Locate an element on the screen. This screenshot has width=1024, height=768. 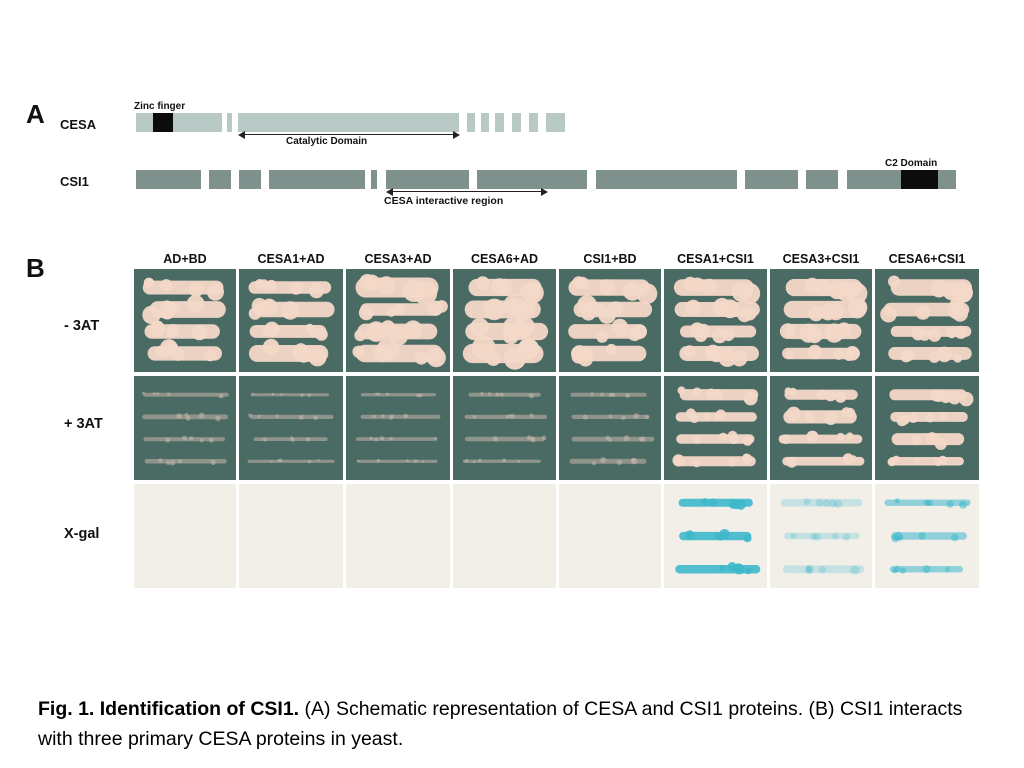
panel-a-letter: A is located at coordinates (35, 114).